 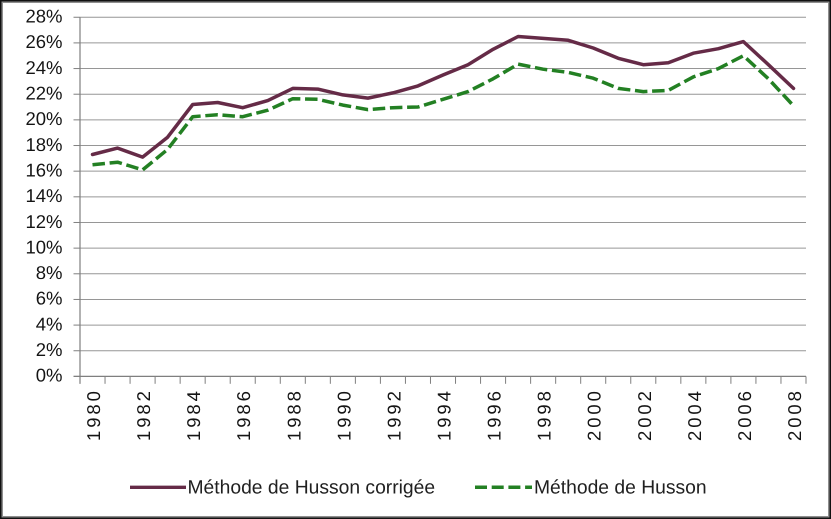 I want to click on svg-text: 1988, so click(x=293, y=414).